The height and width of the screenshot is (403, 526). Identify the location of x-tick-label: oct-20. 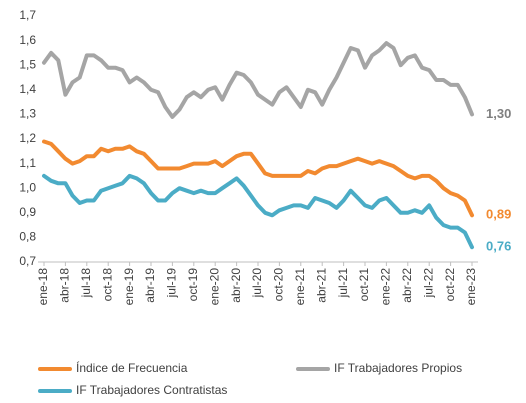
(279, 285).